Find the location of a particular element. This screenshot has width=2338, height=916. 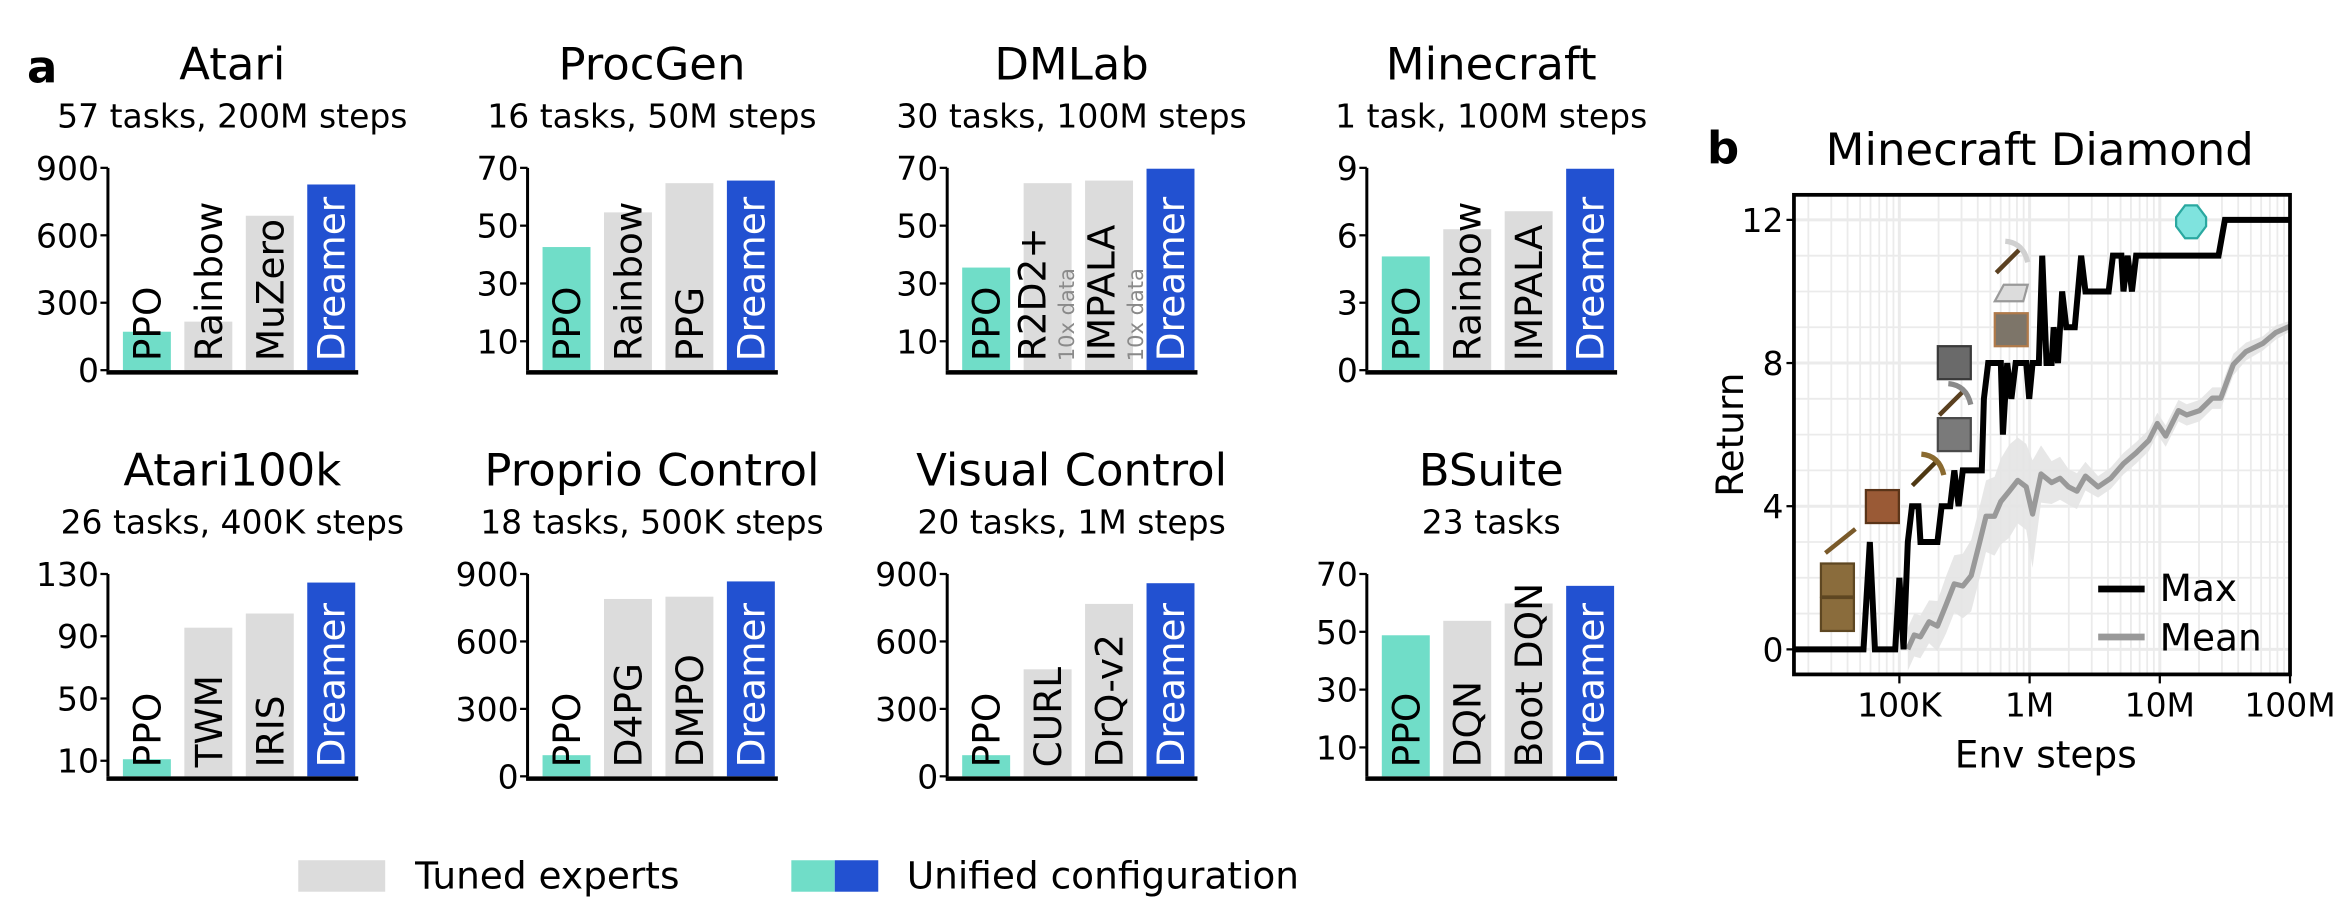

iron-ingot-icon is located at coordinates (2011, 293).